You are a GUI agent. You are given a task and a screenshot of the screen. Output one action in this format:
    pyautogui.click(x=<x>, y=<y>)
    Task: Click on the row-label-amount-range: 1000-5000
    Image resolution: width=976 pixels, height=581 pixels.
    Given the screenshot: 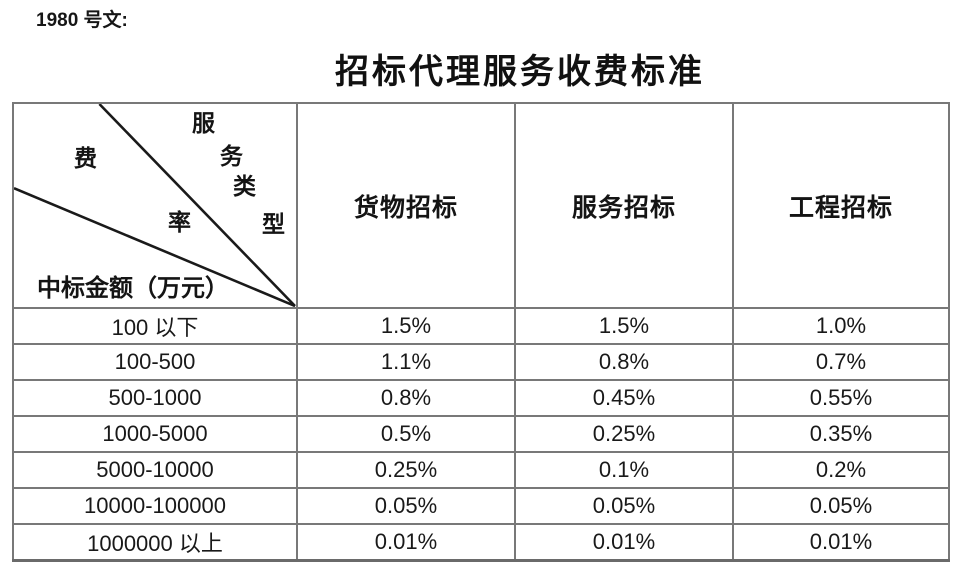 What is the action you would take?
    pyautogui.click(x=155, y=434)
    